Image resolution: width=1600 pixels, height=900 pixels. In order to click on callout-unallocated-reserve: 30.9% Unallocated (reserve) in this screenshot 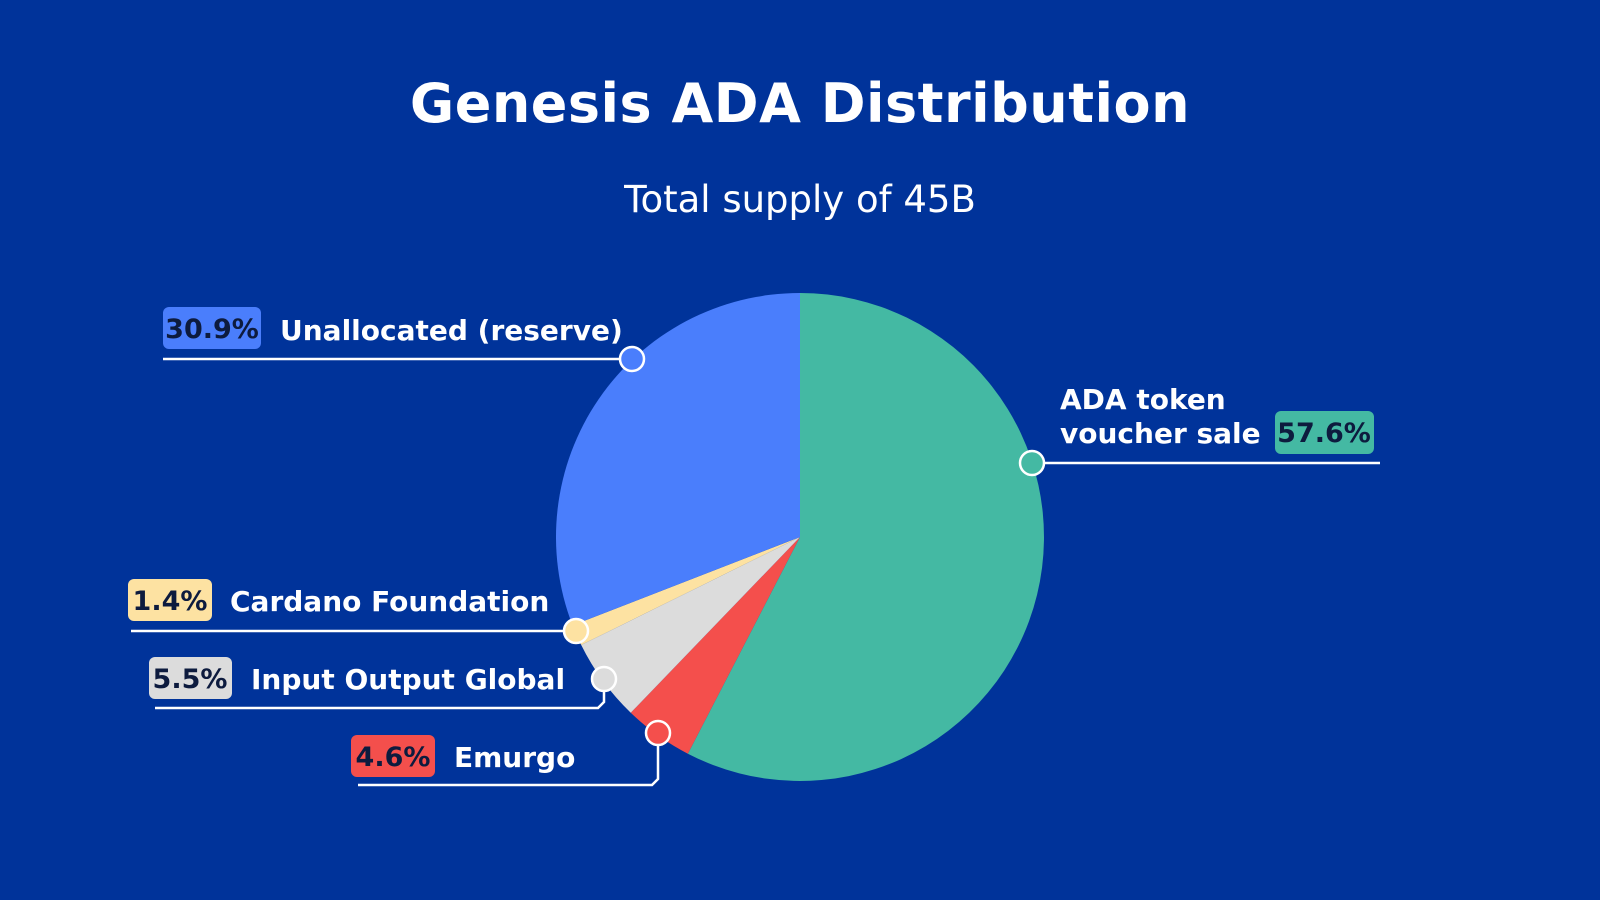, I will do `click(404, 340)`.